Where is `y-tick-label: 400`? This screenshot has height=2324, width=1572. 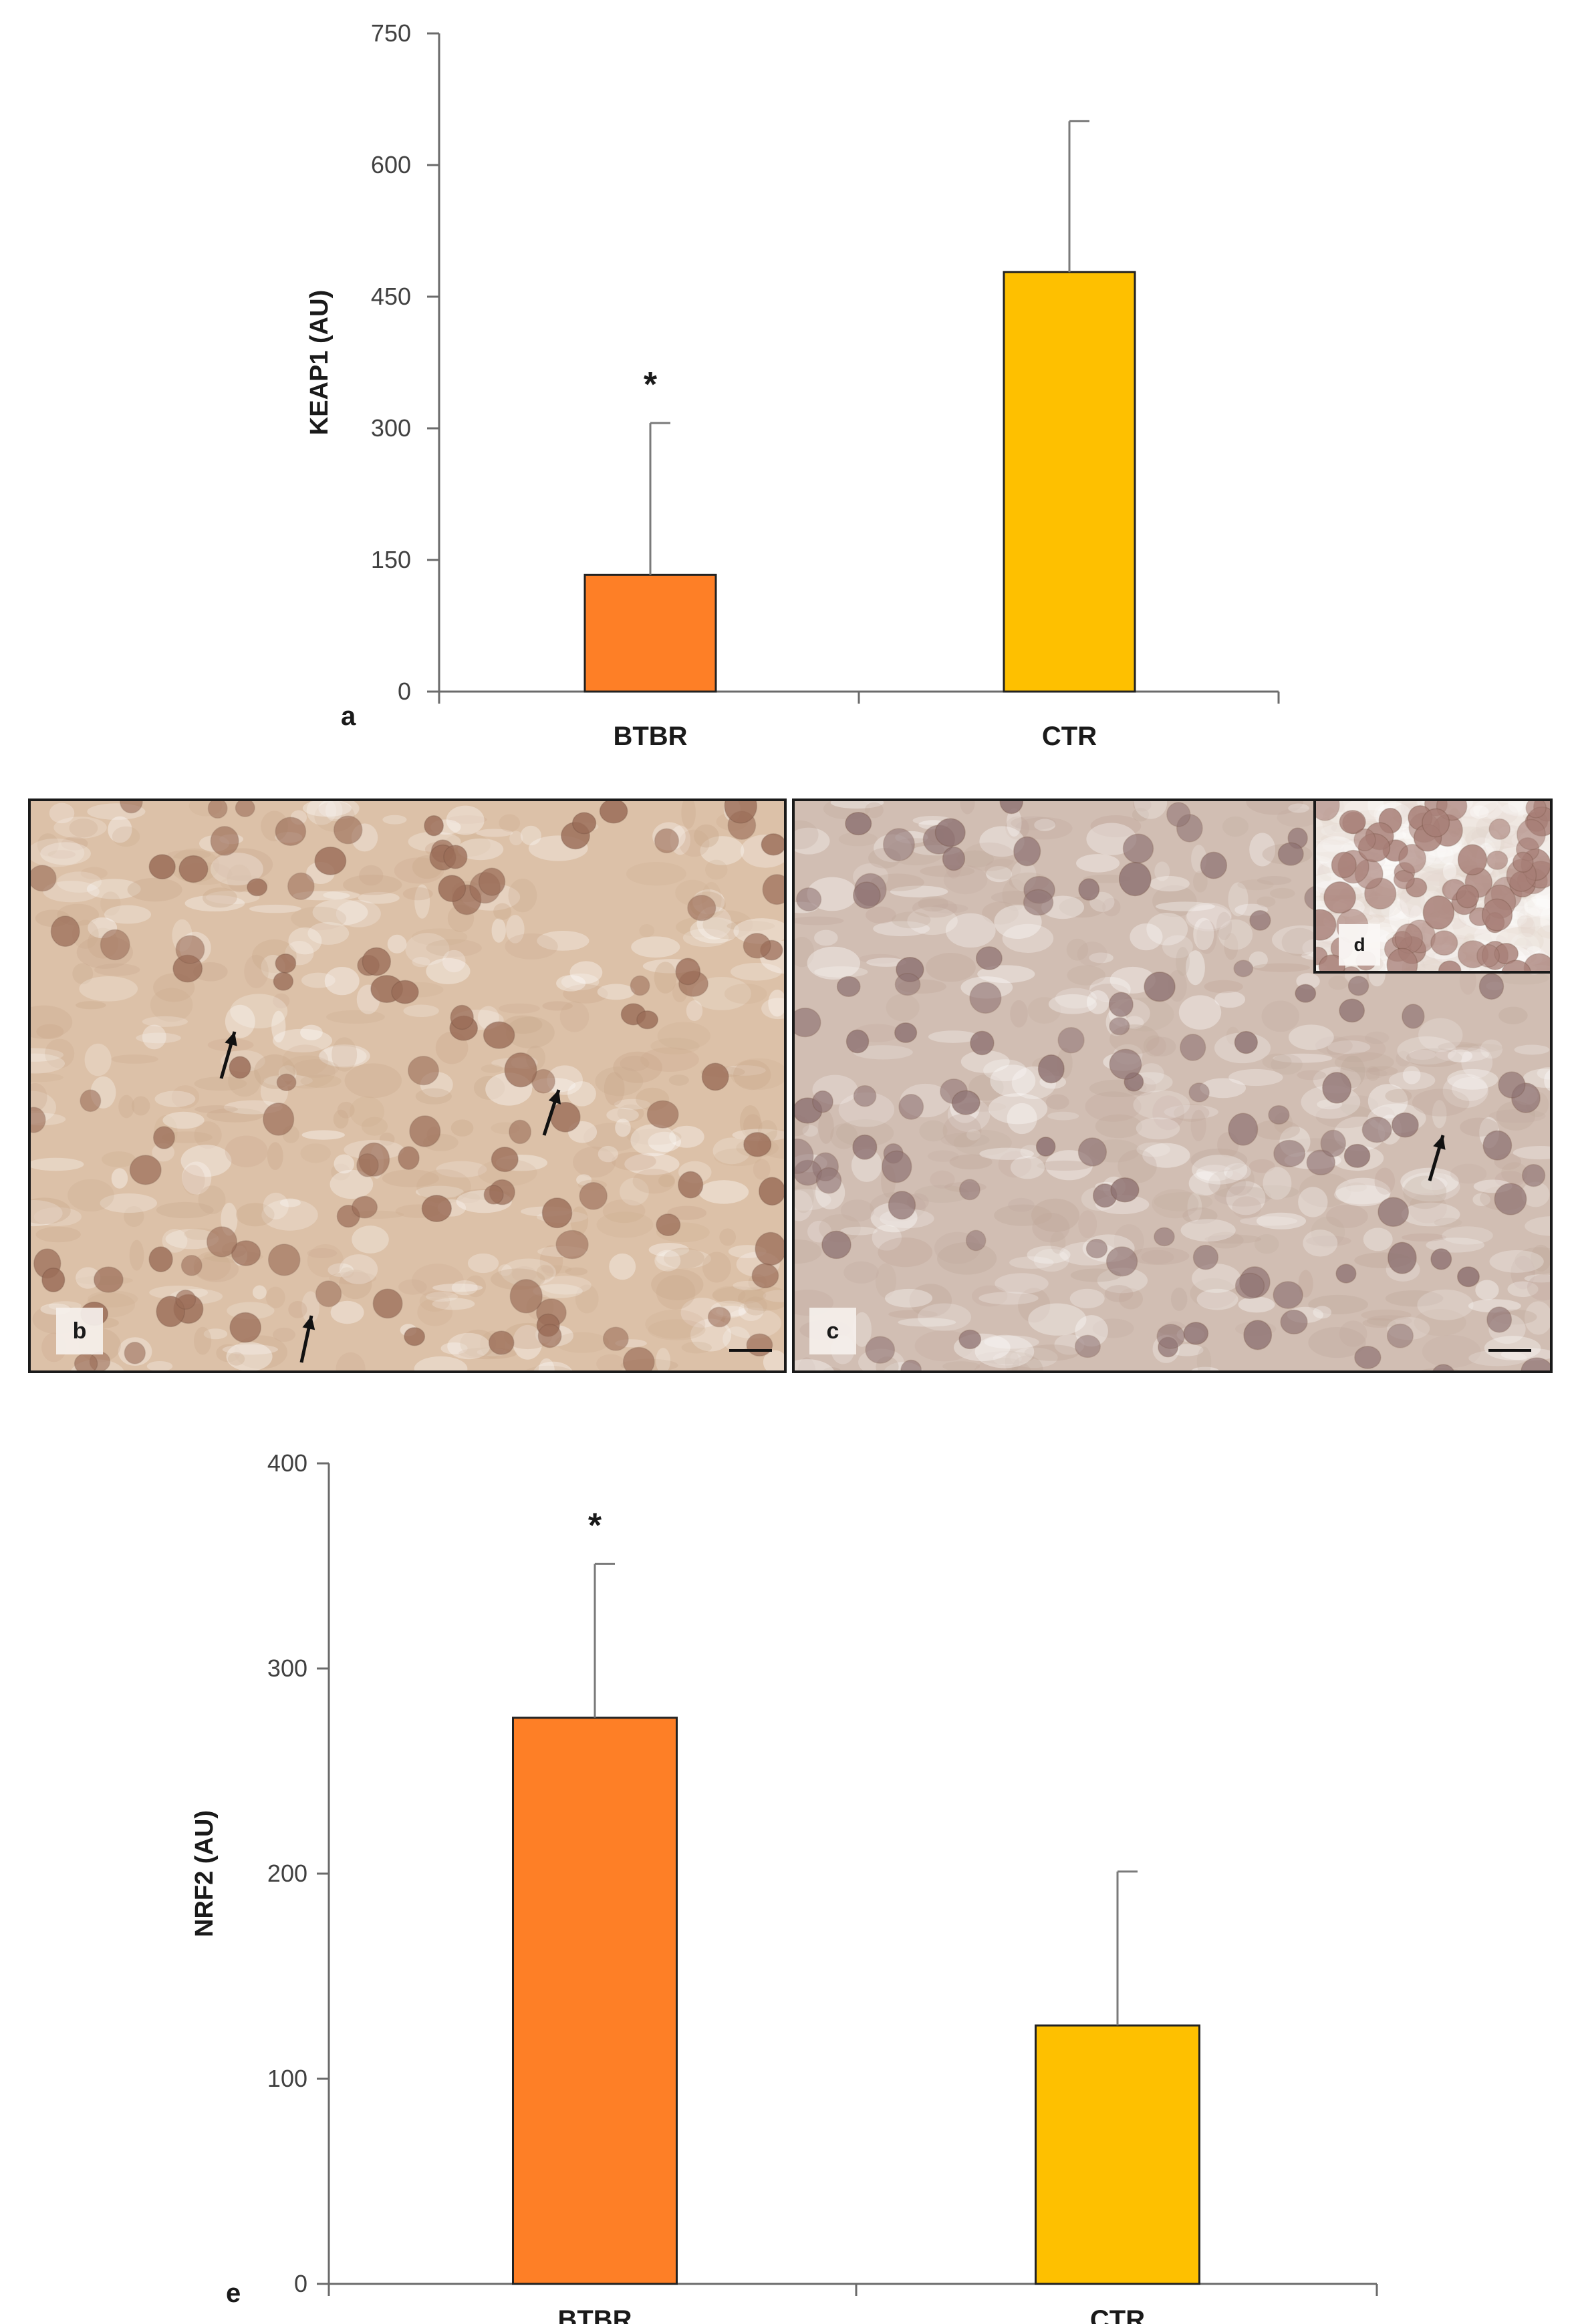
y-tick-label: 400 is located at coordinates (287, 1463).